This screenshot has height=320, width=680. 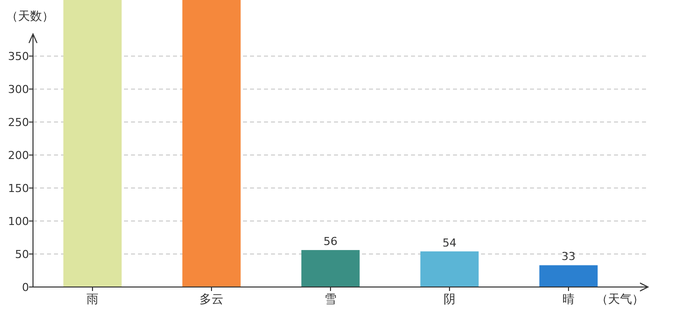 I want to click on x-tick-label: 阴, so click(x=450, y=299).